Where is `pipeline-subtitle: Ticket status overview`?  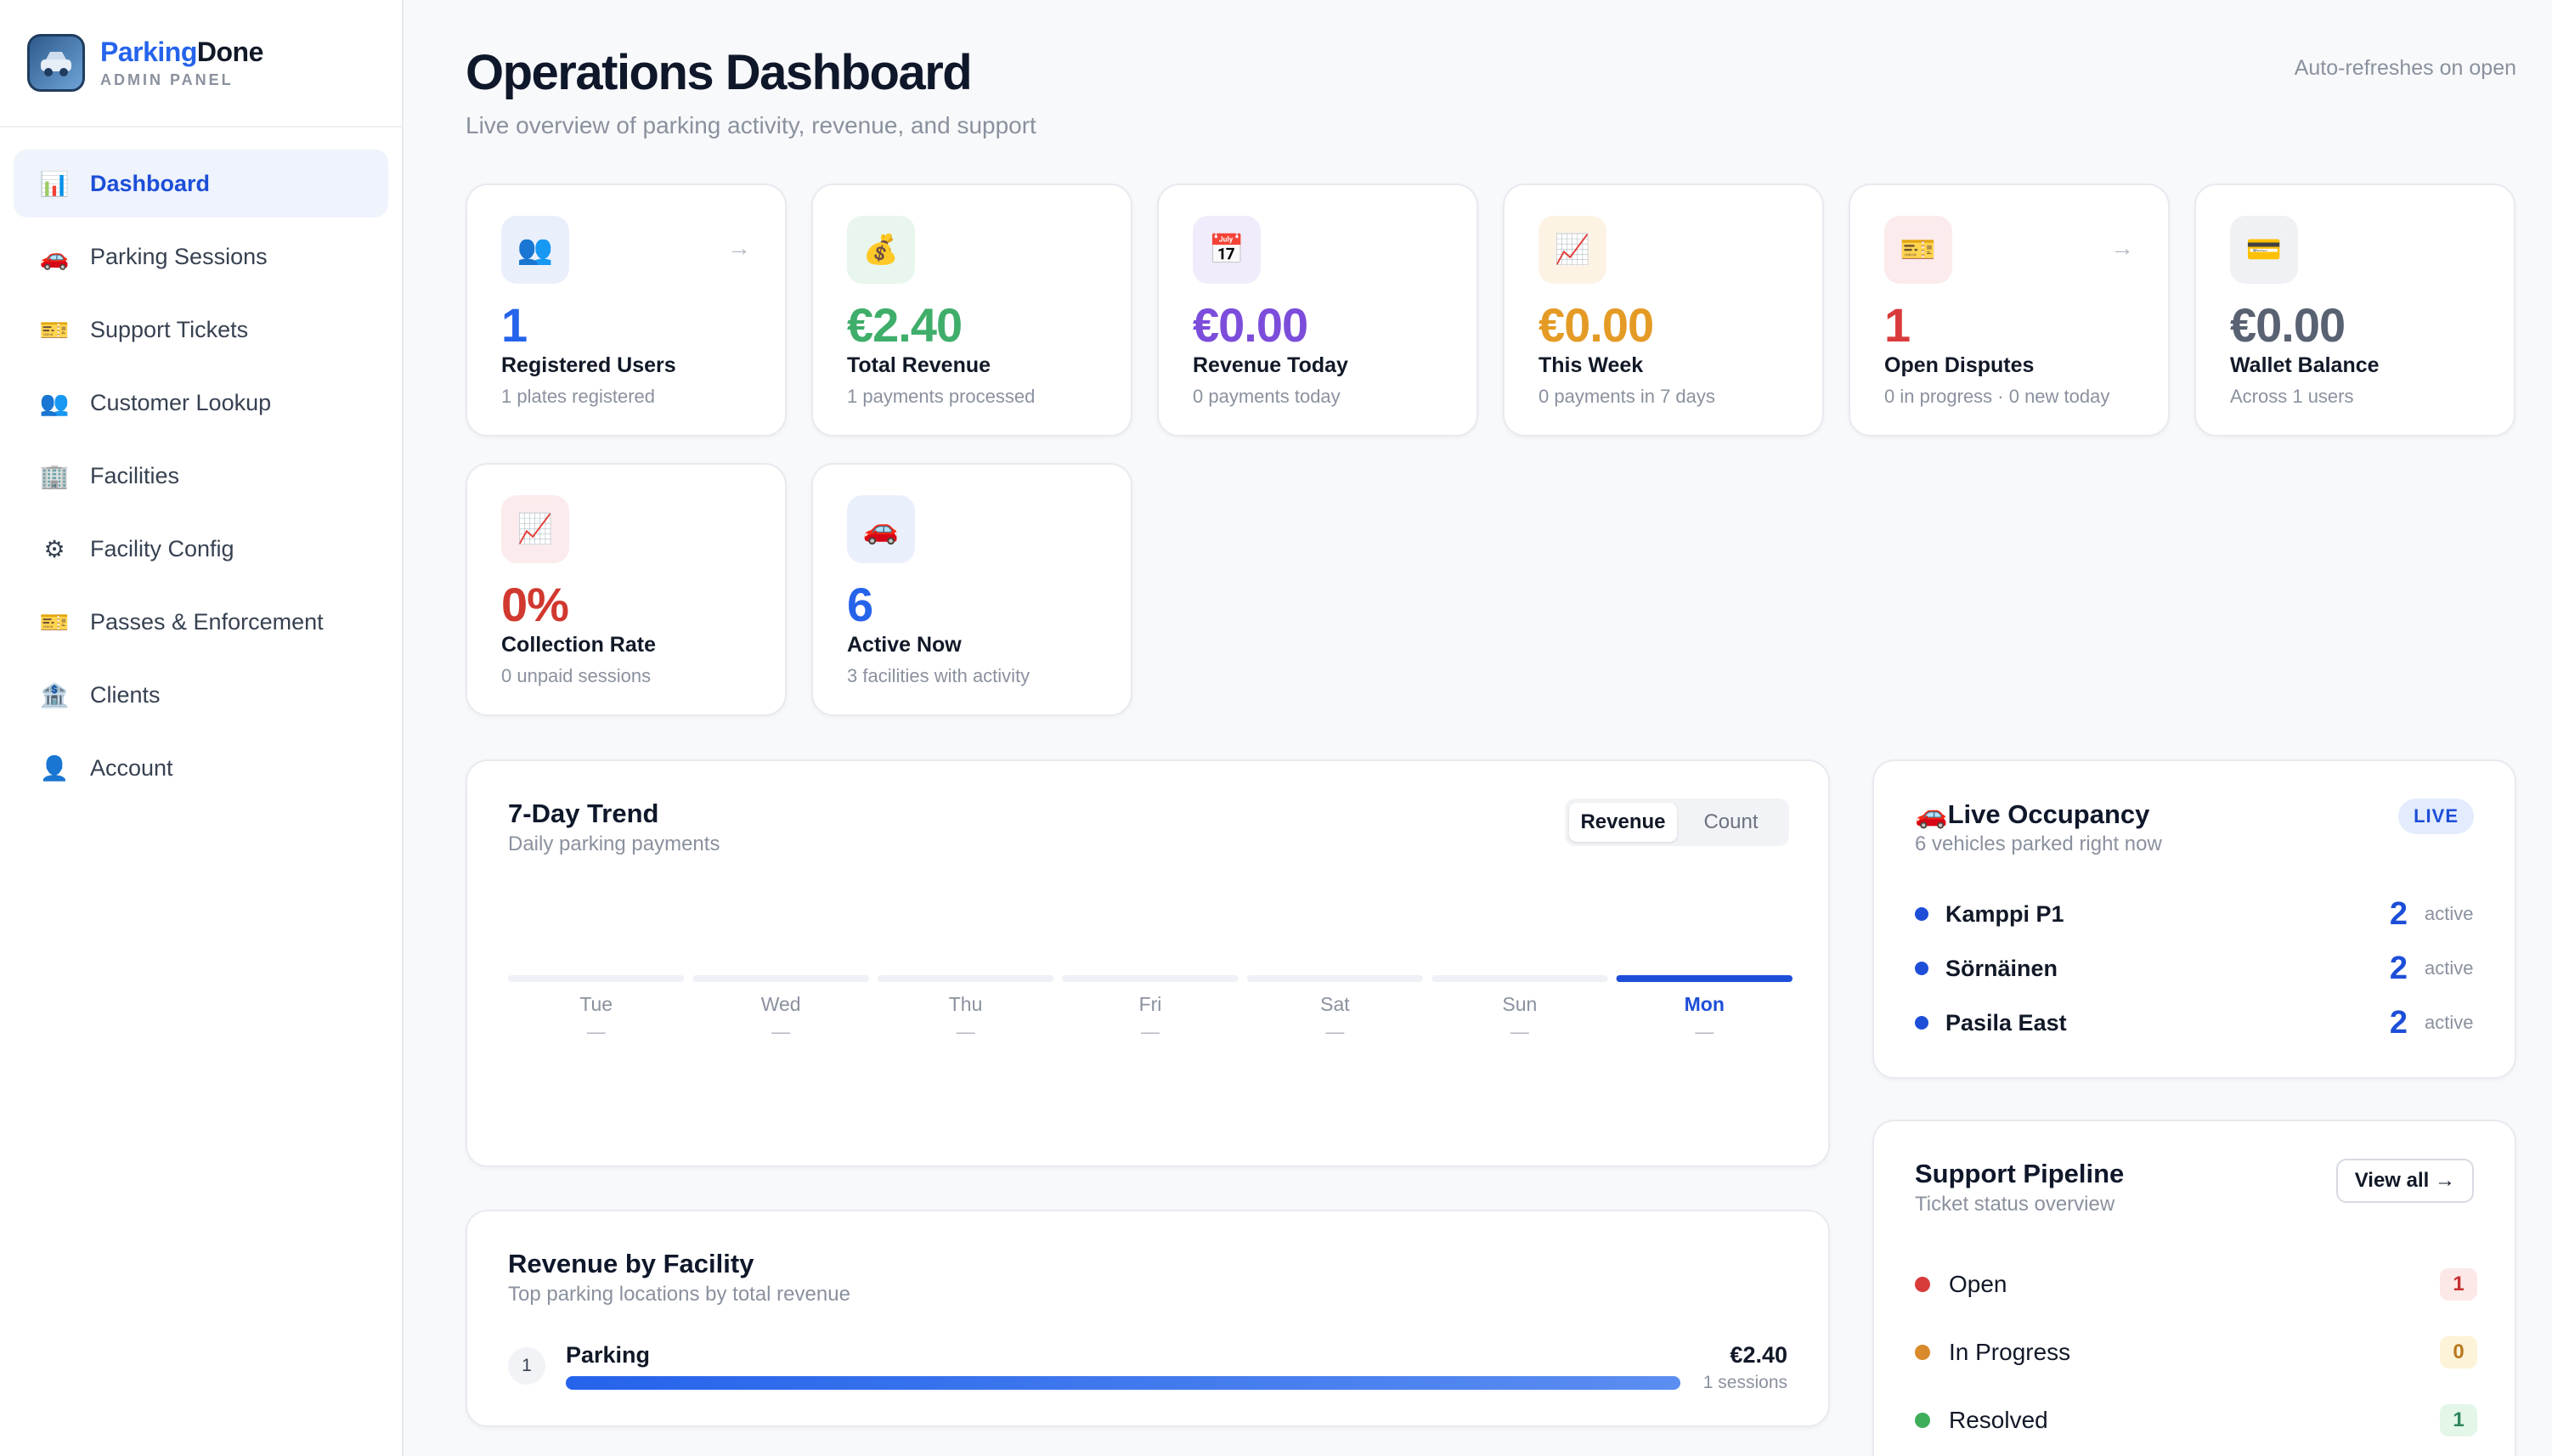 pipeline-subtitle: Ticket status overview is located at coordinates (2015, 1204).